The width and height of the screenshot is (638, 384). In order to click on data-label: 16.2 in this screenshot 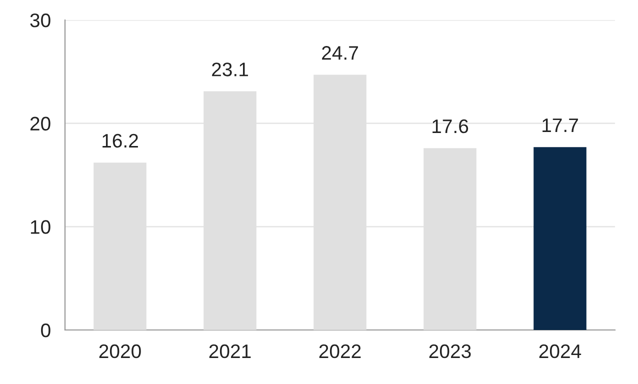, I will do `click(120, 141)`.